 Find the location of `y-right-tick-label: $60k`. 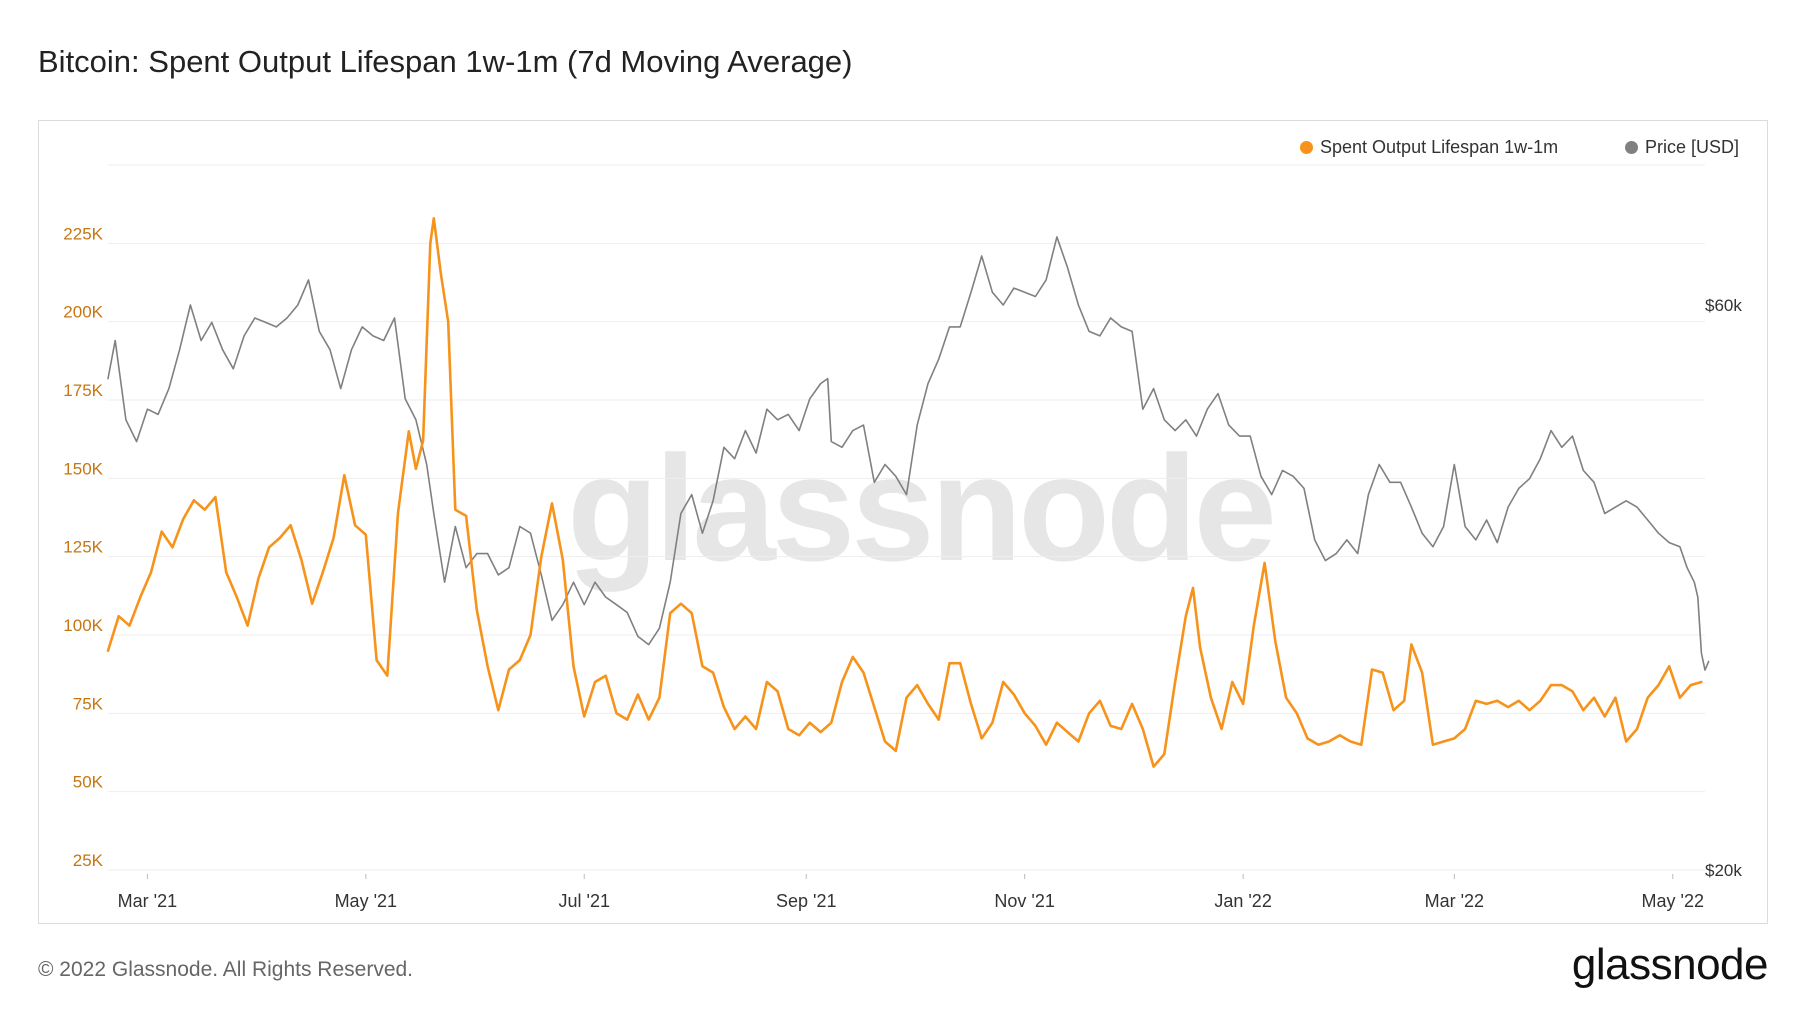

y-right-tick-label: $60k is located at coordinates (1723, 305).